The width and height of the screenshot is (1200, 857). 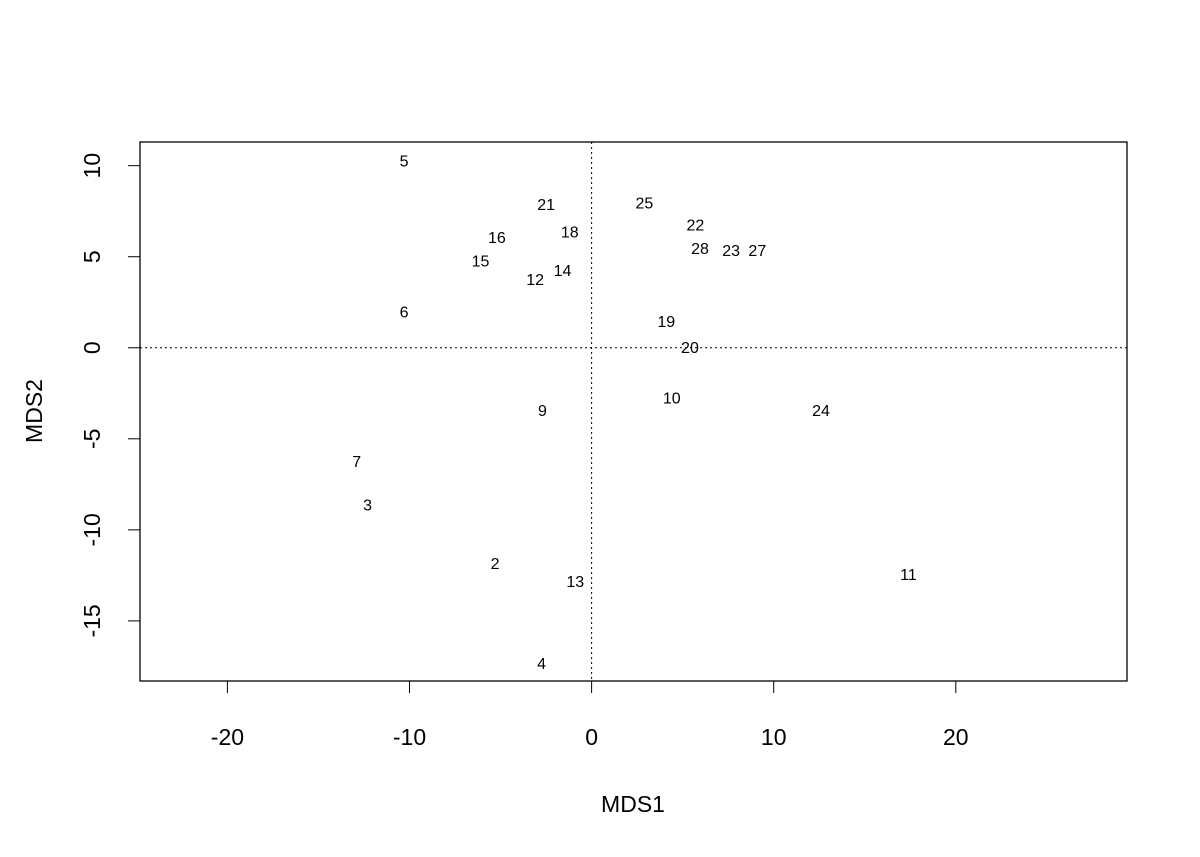 What do you see at coordinates (563, 271) in the screenshot?
I see `point-label-14: 14` at bounding box center [563, 271].